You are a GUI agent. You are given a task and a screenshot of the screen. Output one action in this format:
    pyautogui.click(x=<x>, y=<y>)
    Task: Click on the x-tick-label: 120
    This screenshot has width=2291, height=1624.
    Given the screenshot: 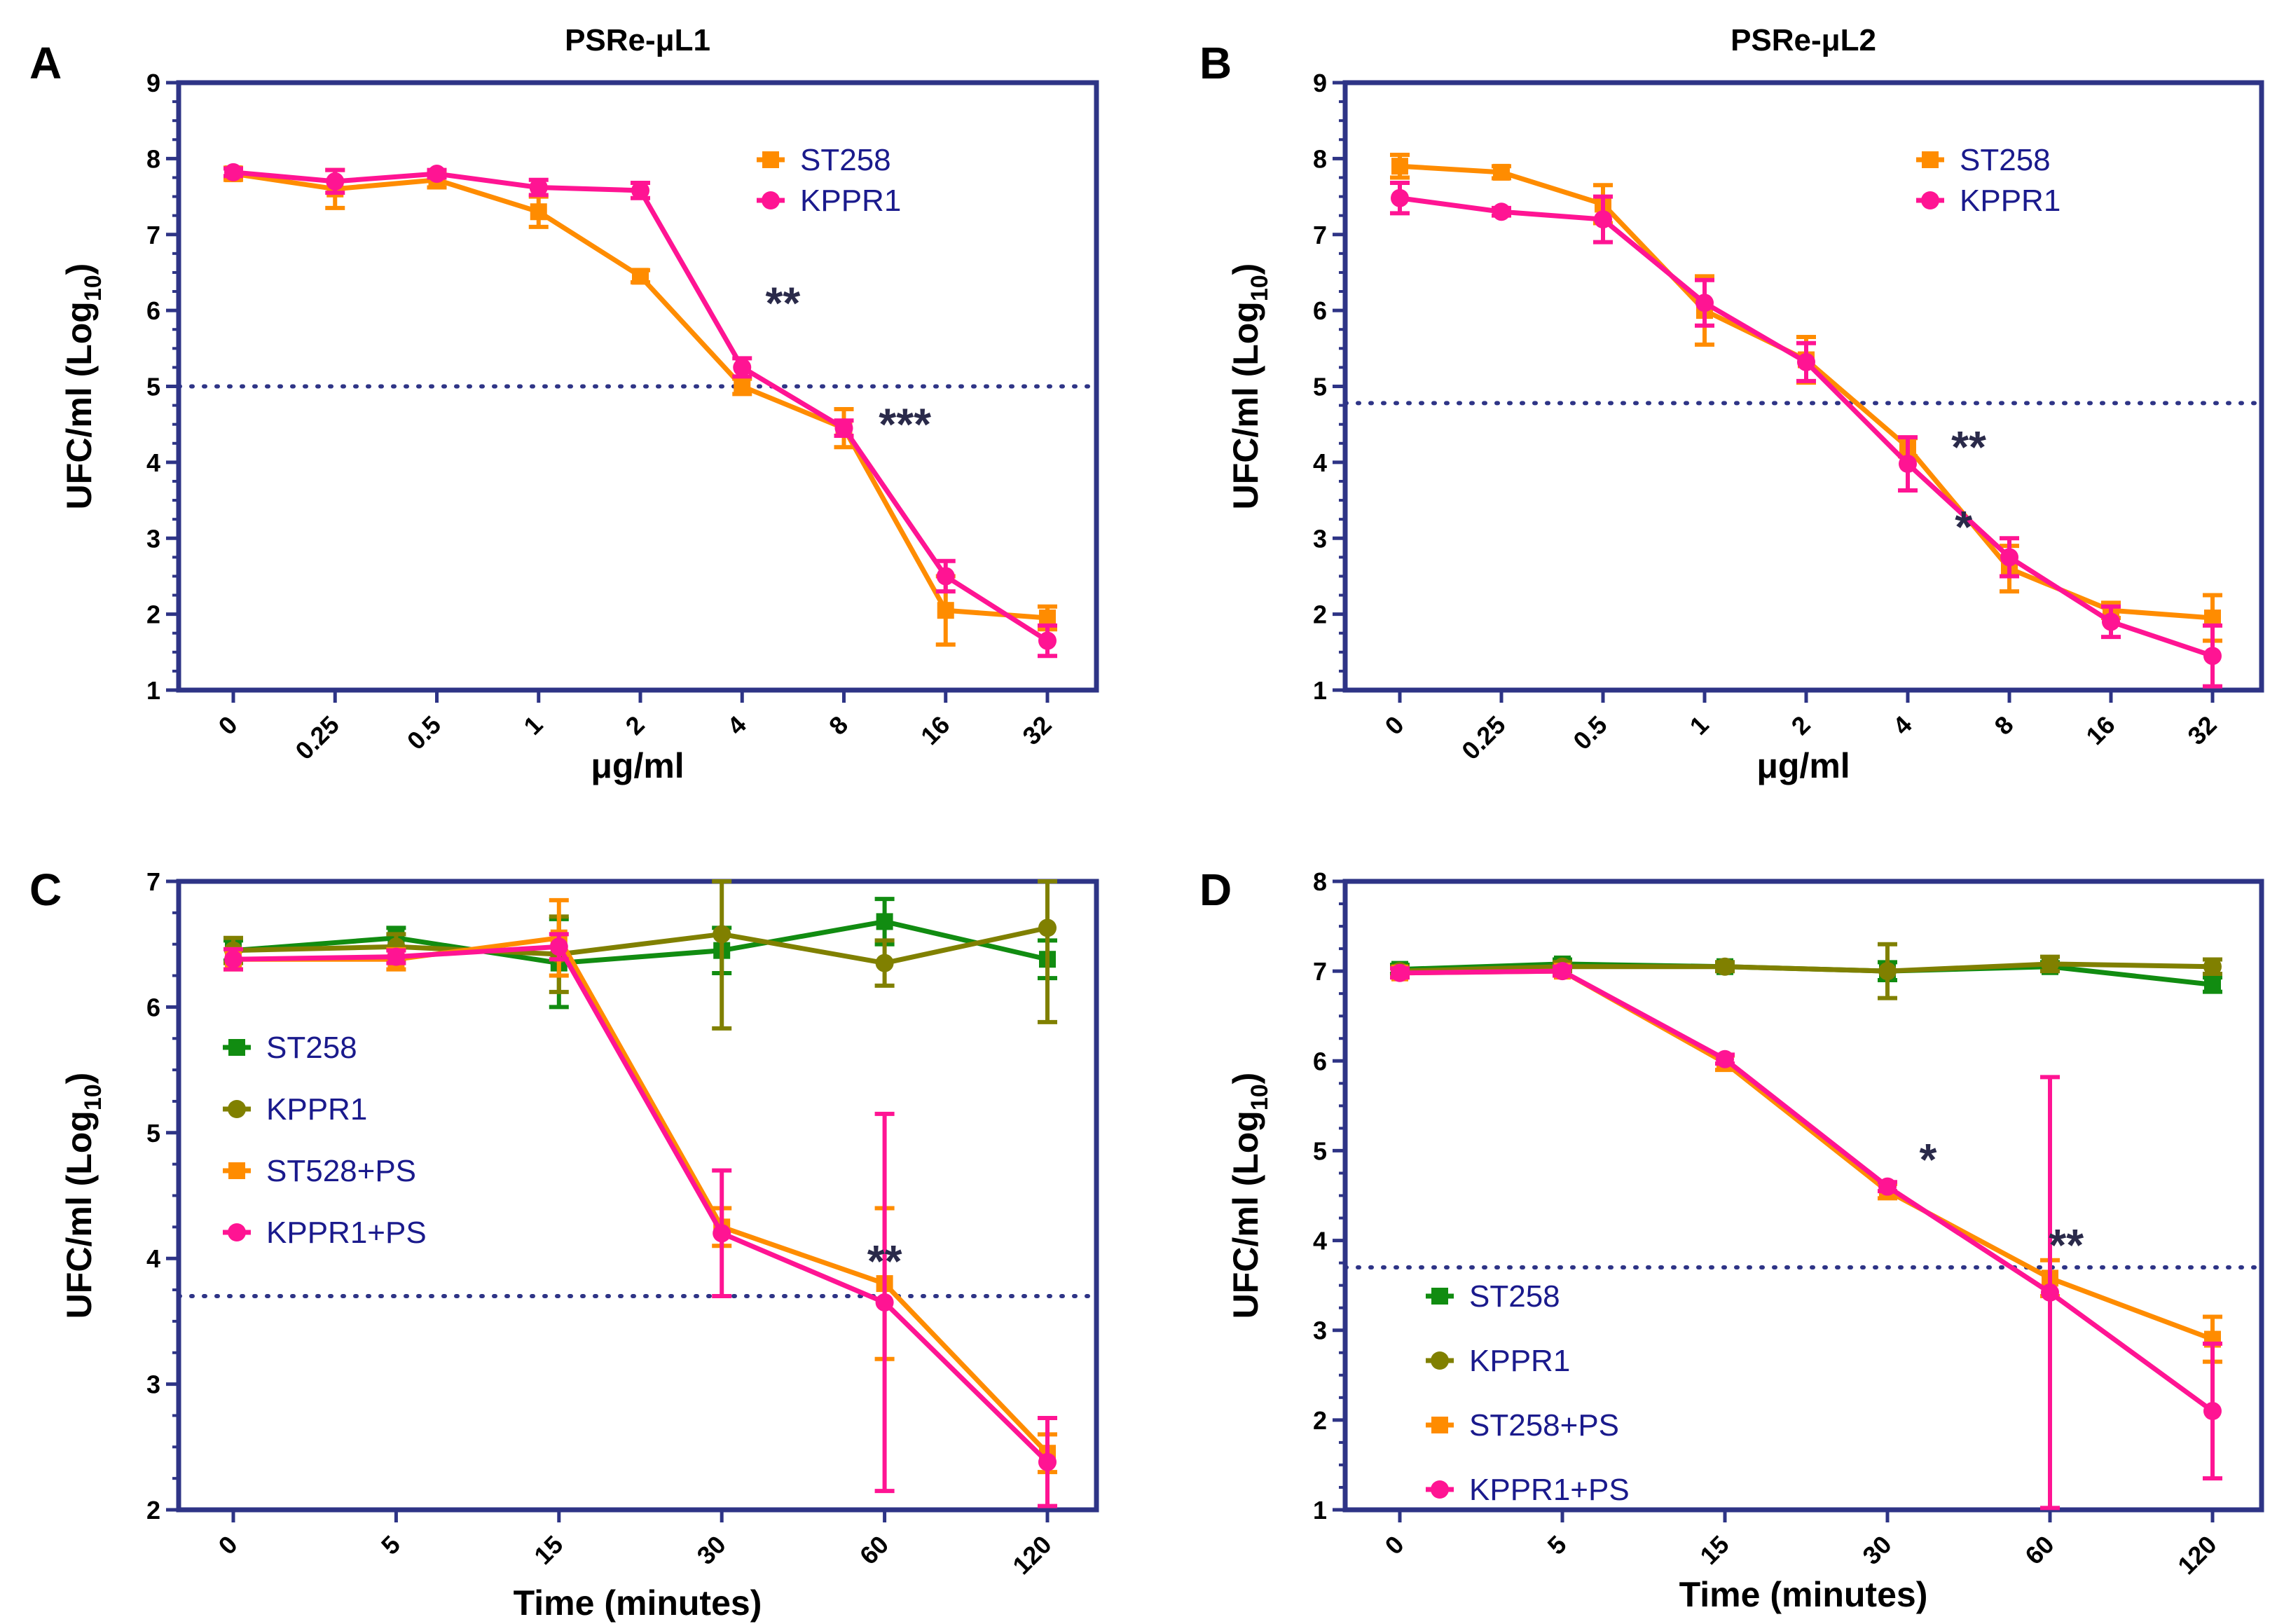 What is the action you would take?
    pyautogui.click(x=1032, y=1555)
    